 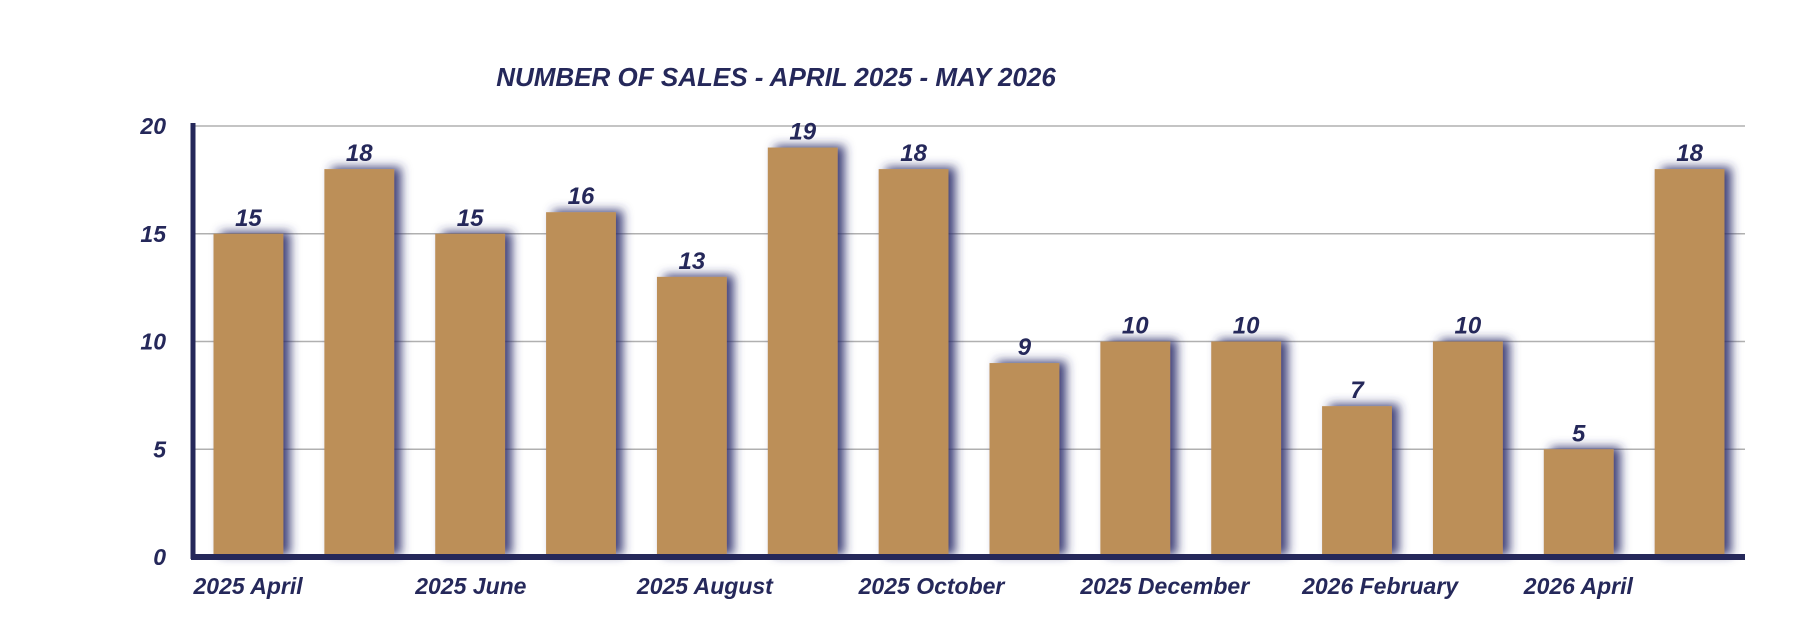 I want to click on y-tick-label: 15, so click(x=153, y=234).